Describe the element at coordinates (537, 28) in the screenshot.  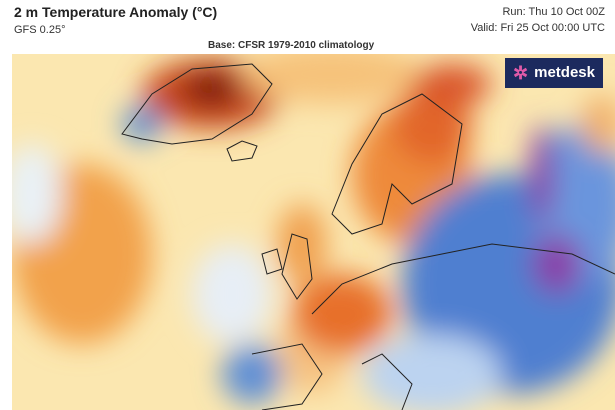
I see `valid: Valid: Fri 25 Oct 00:00 UTC` at that location.